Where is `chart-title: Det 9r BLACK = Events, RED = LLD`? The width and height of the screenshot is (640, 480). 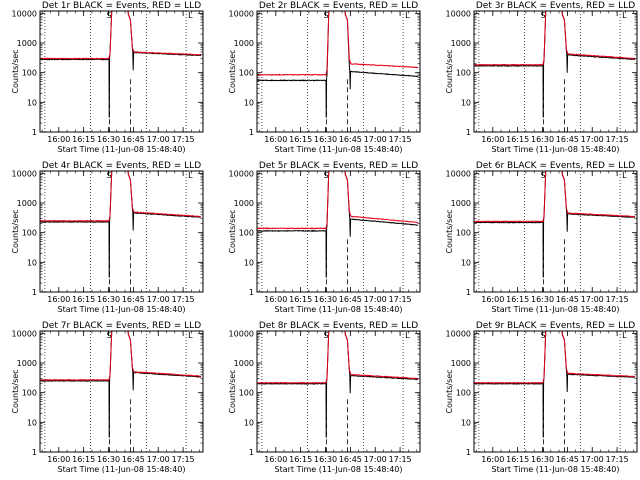 chart-title: Det 9r BLACK = Events, RED = LLD is located at coordinates (555, 326).